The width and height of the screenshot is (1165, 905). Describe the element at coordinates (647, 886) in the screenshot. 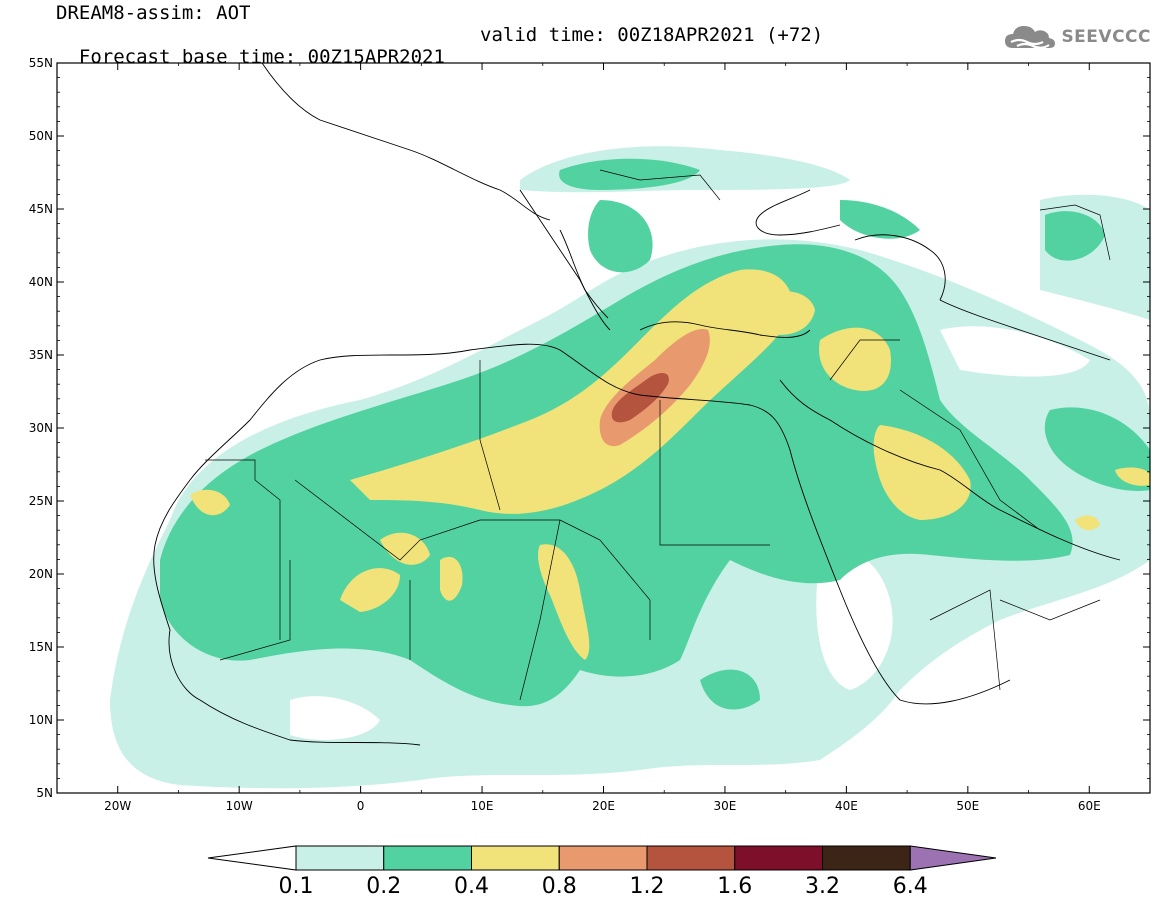

I see `colorbar-label-5: 1.2` at that location.